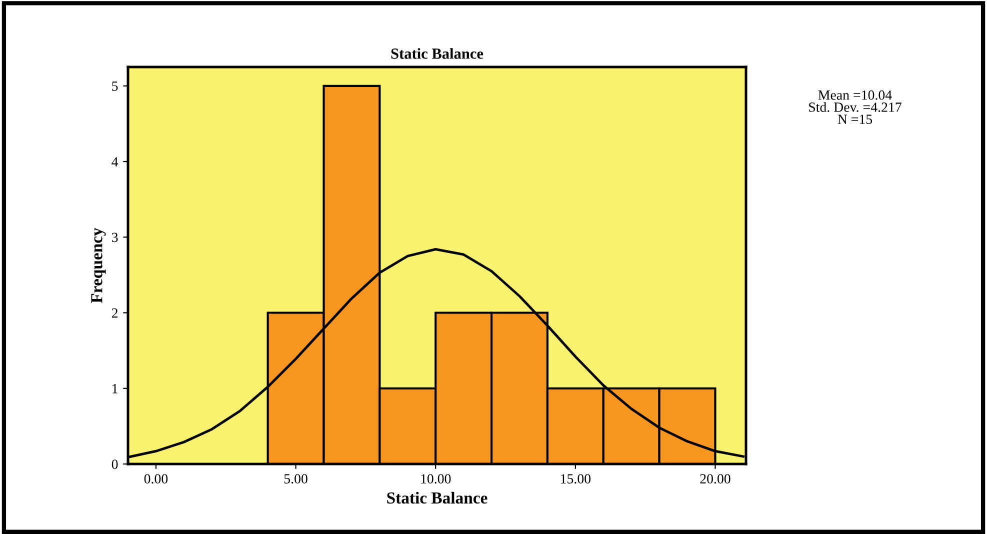 Image resolution: width=987 pixels, height=534 pixels. I want to click on y-tick-label: 5, so click(115, 86).